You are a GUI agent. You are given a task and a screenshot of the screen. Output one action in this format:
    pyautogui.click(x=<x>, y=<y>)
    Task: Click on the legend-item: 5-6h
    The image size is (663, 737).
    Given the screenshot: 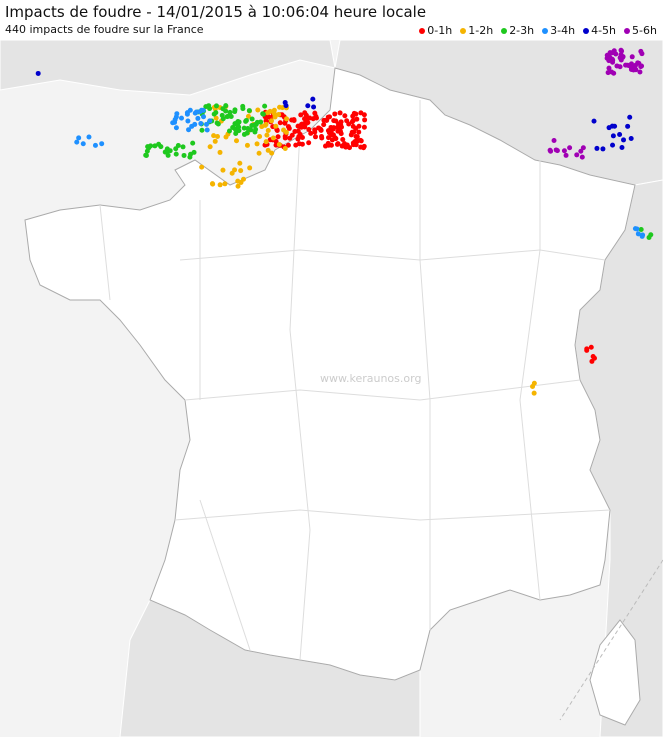 What is the action you would take?
    pyautogui.click(x=640, y=30)
    